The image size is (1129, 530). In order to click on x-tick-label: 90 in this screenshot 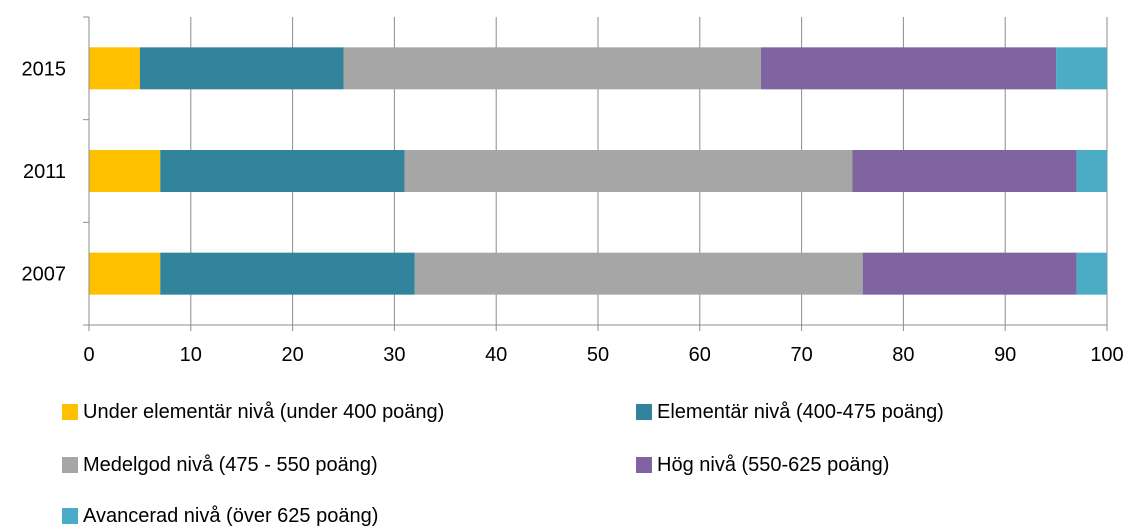, I will do `click(1005, 355)`.